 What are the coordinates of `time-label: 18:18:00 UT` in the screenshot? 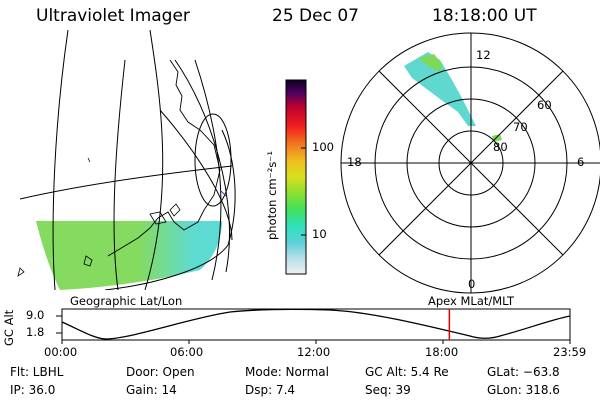 It's located at (484, 16).